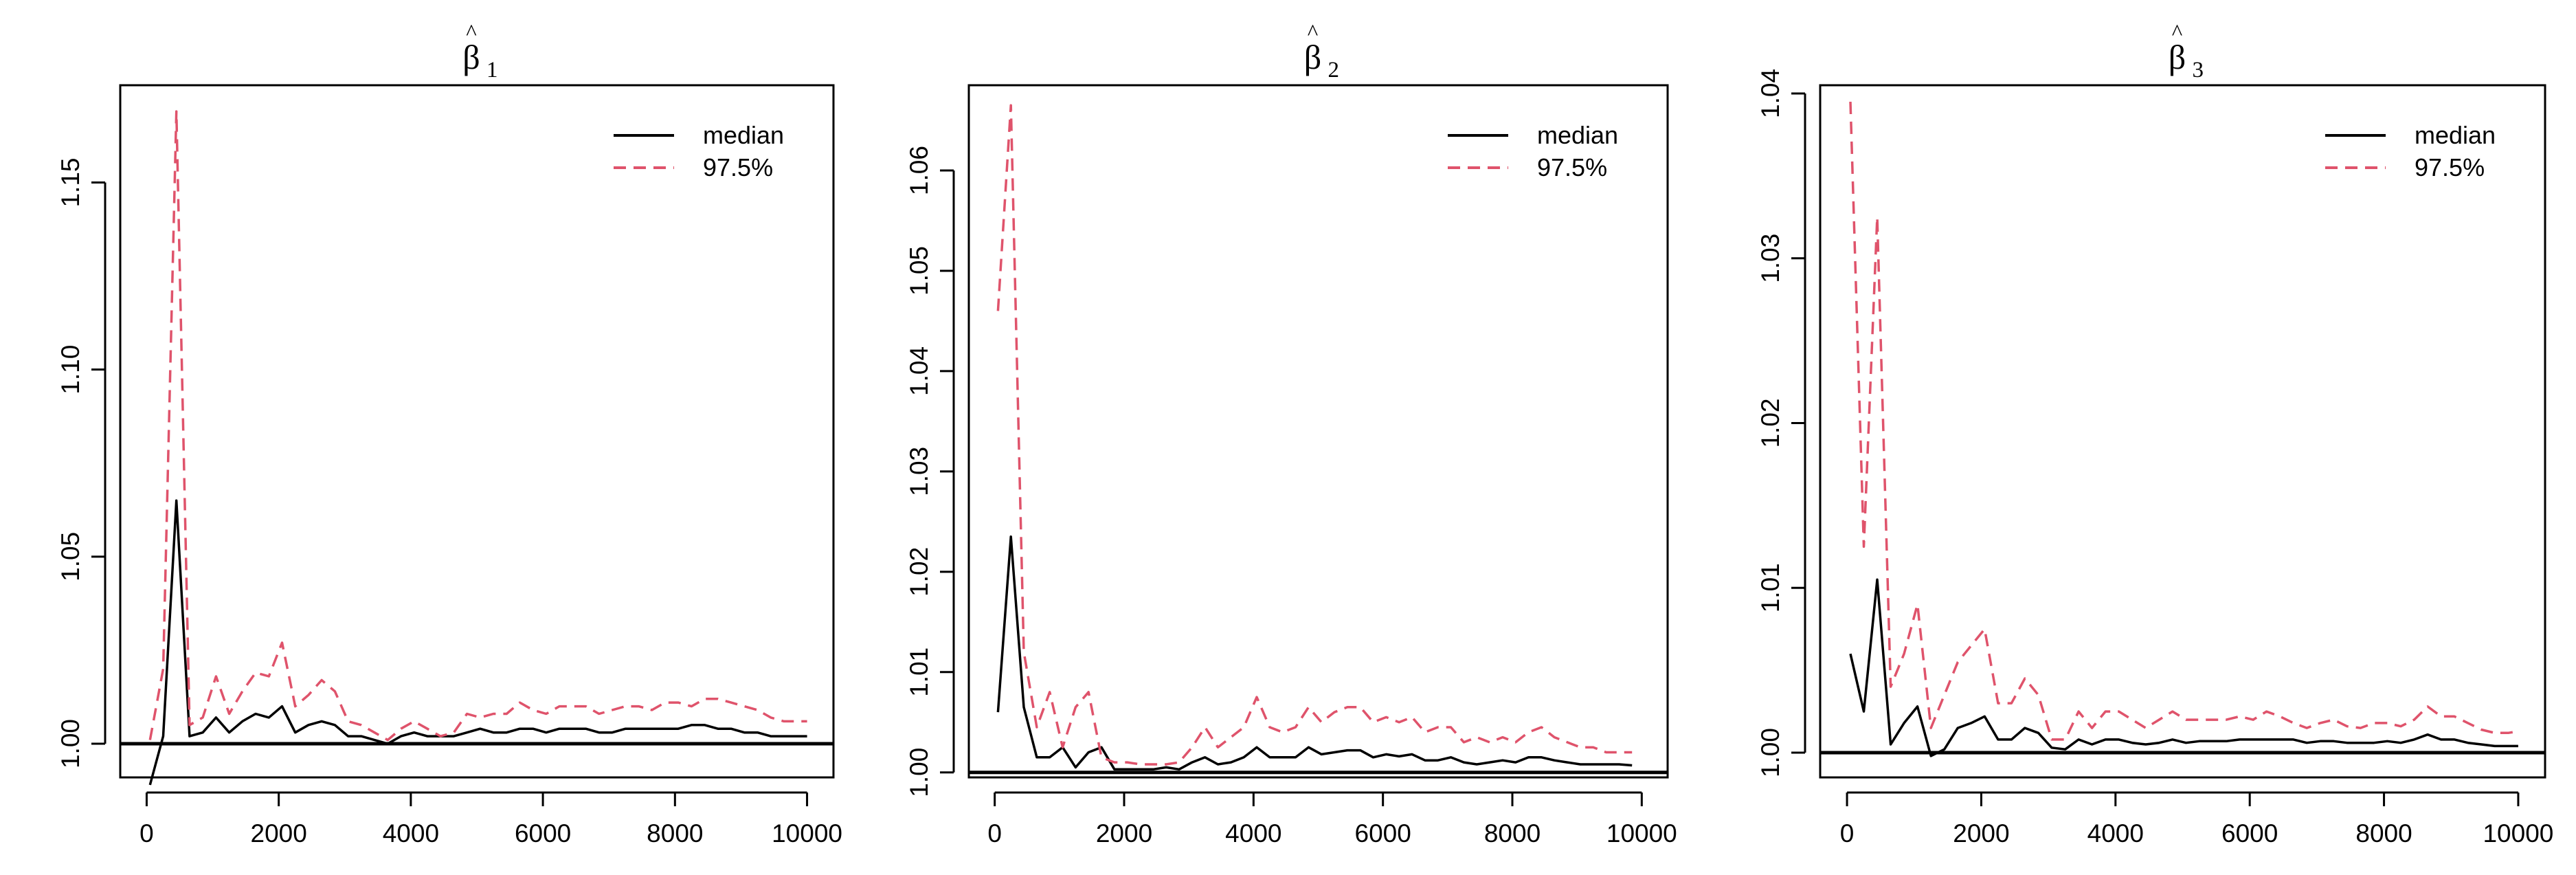 This screenshot has width=2576, height=875. Describe the element at coordinates (2198, 70) in the screenshot. I see `chart-title-subscript: 3` at that location.